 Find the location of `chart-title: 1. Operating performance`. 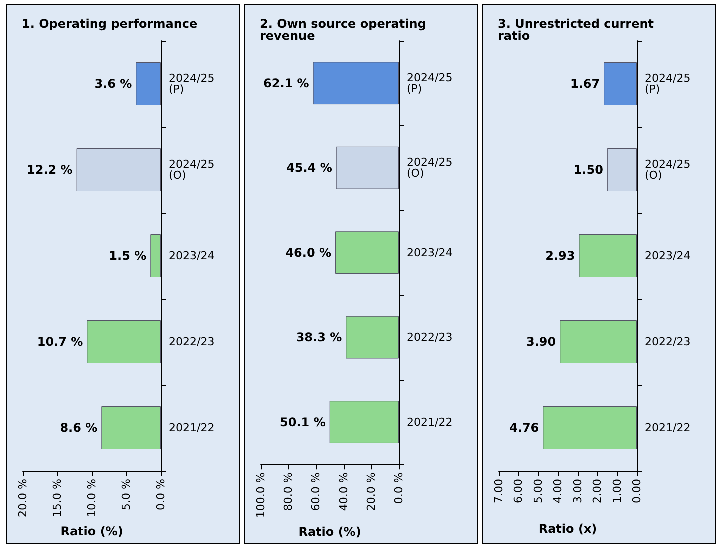

chart-title: 1. Operating performance is located at coordinates (110, 24).